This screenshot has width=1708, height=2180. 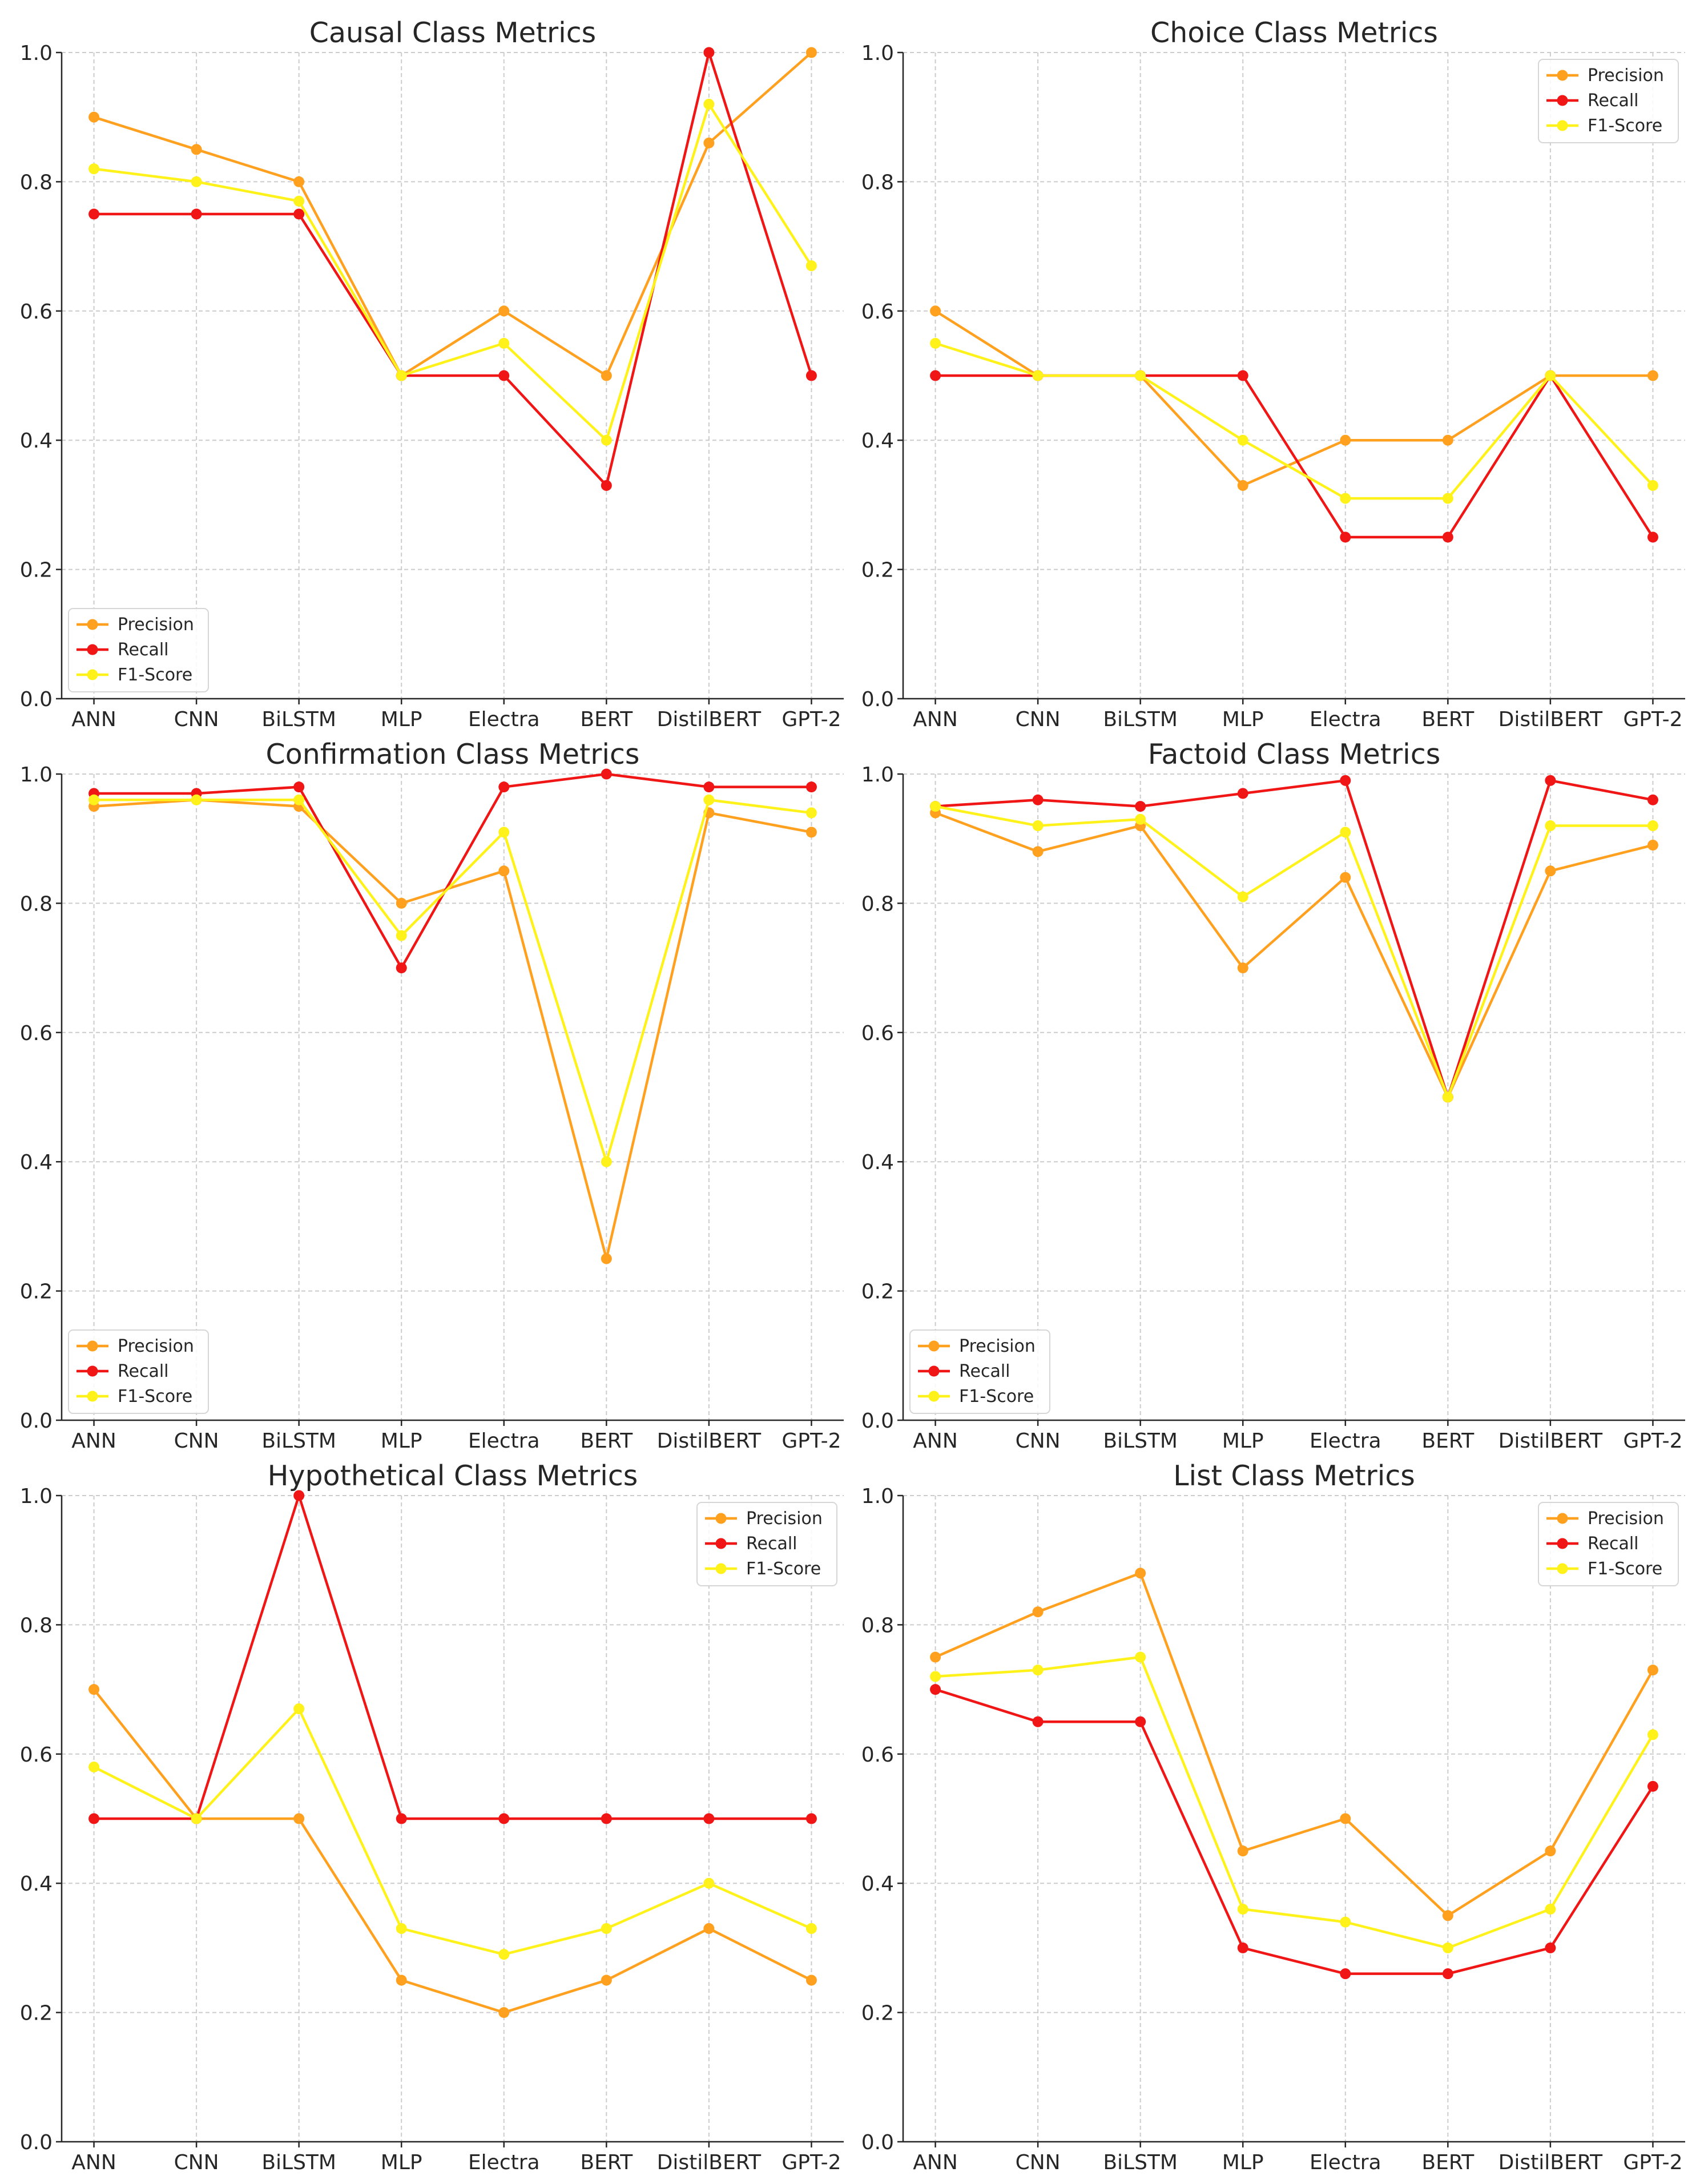 What do you see at coordinates (997, 1346) in the screenshot?
I see `chart-4-legend-precision-label: Precision` at bounding box center [997, 1346].